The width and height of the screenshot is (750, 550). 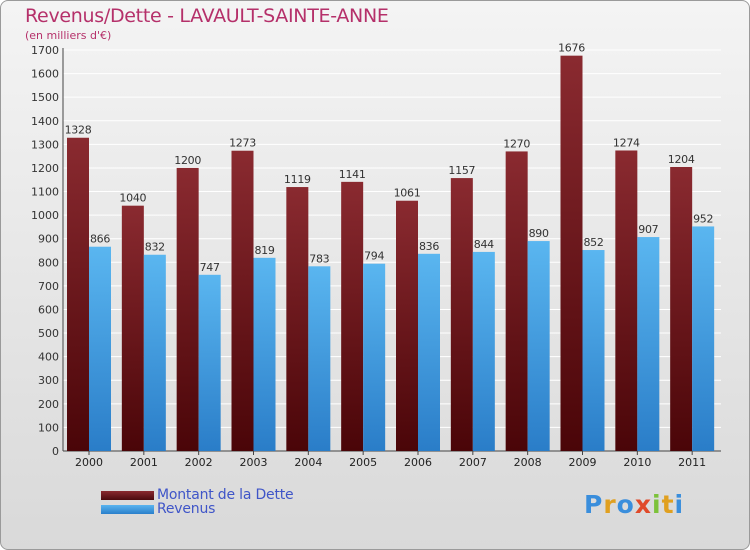 I want to click on logo-letter: t, so click(x=668, y=504).